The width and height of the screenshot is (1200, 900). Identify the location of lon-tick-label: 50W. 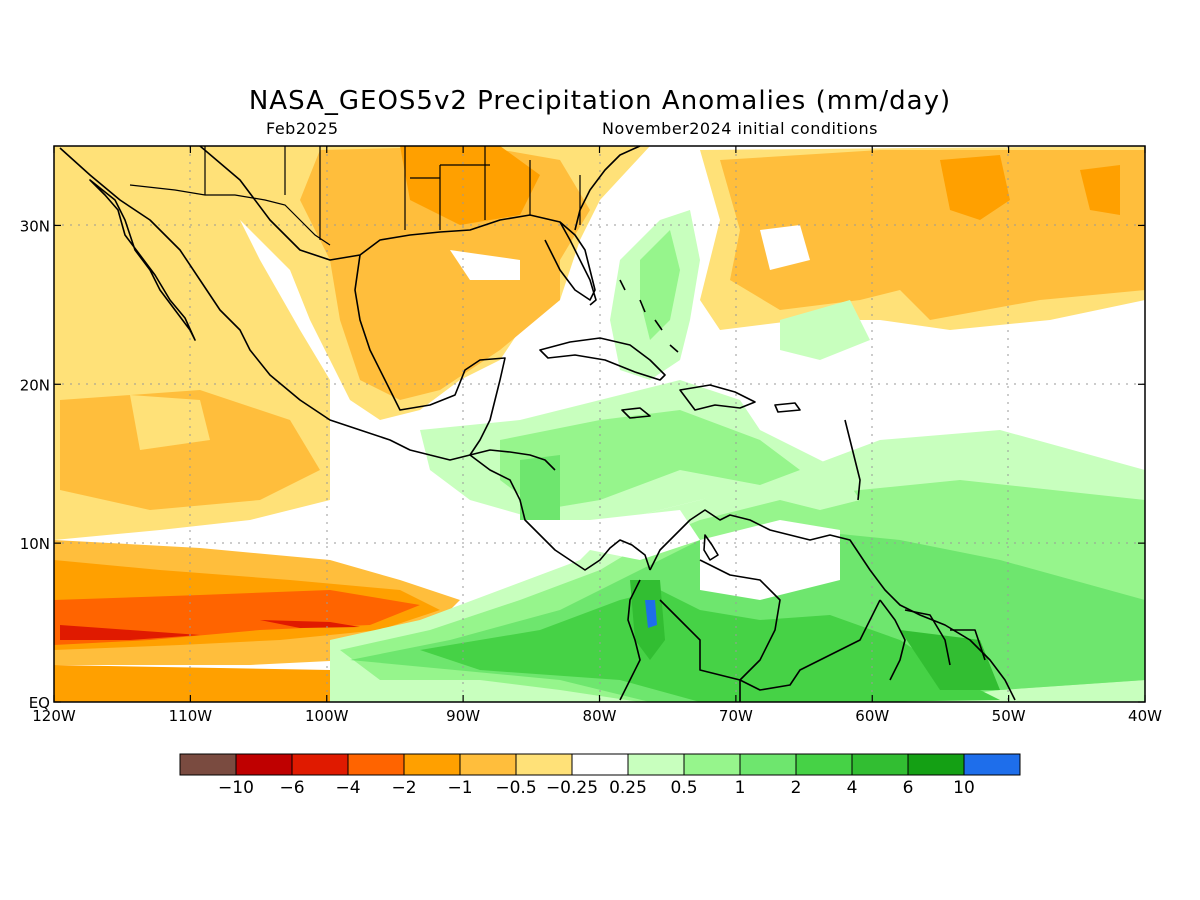
(1009, 716).